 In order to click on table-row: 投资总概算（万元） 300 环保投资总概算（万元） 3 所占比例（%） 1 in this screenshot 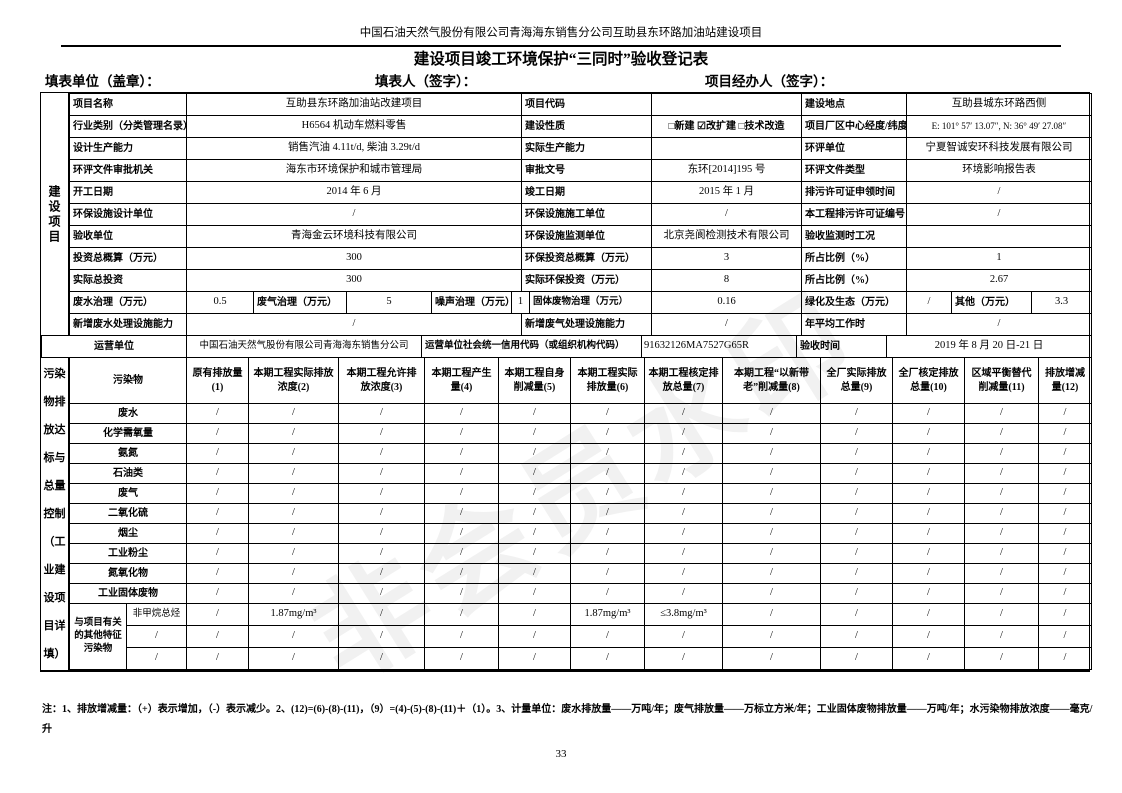, I will do `click(580, 258)`.